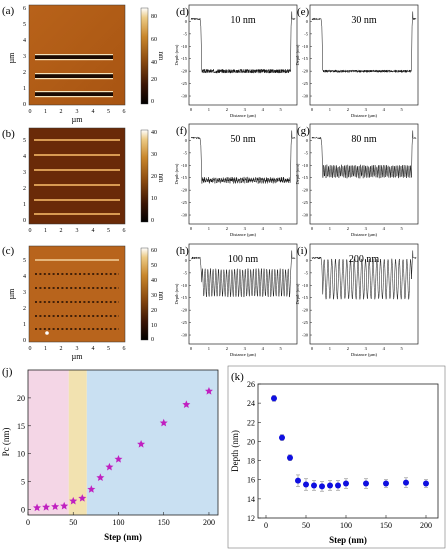  I want to click on profile-label: 10 nm, so click(243, 20).